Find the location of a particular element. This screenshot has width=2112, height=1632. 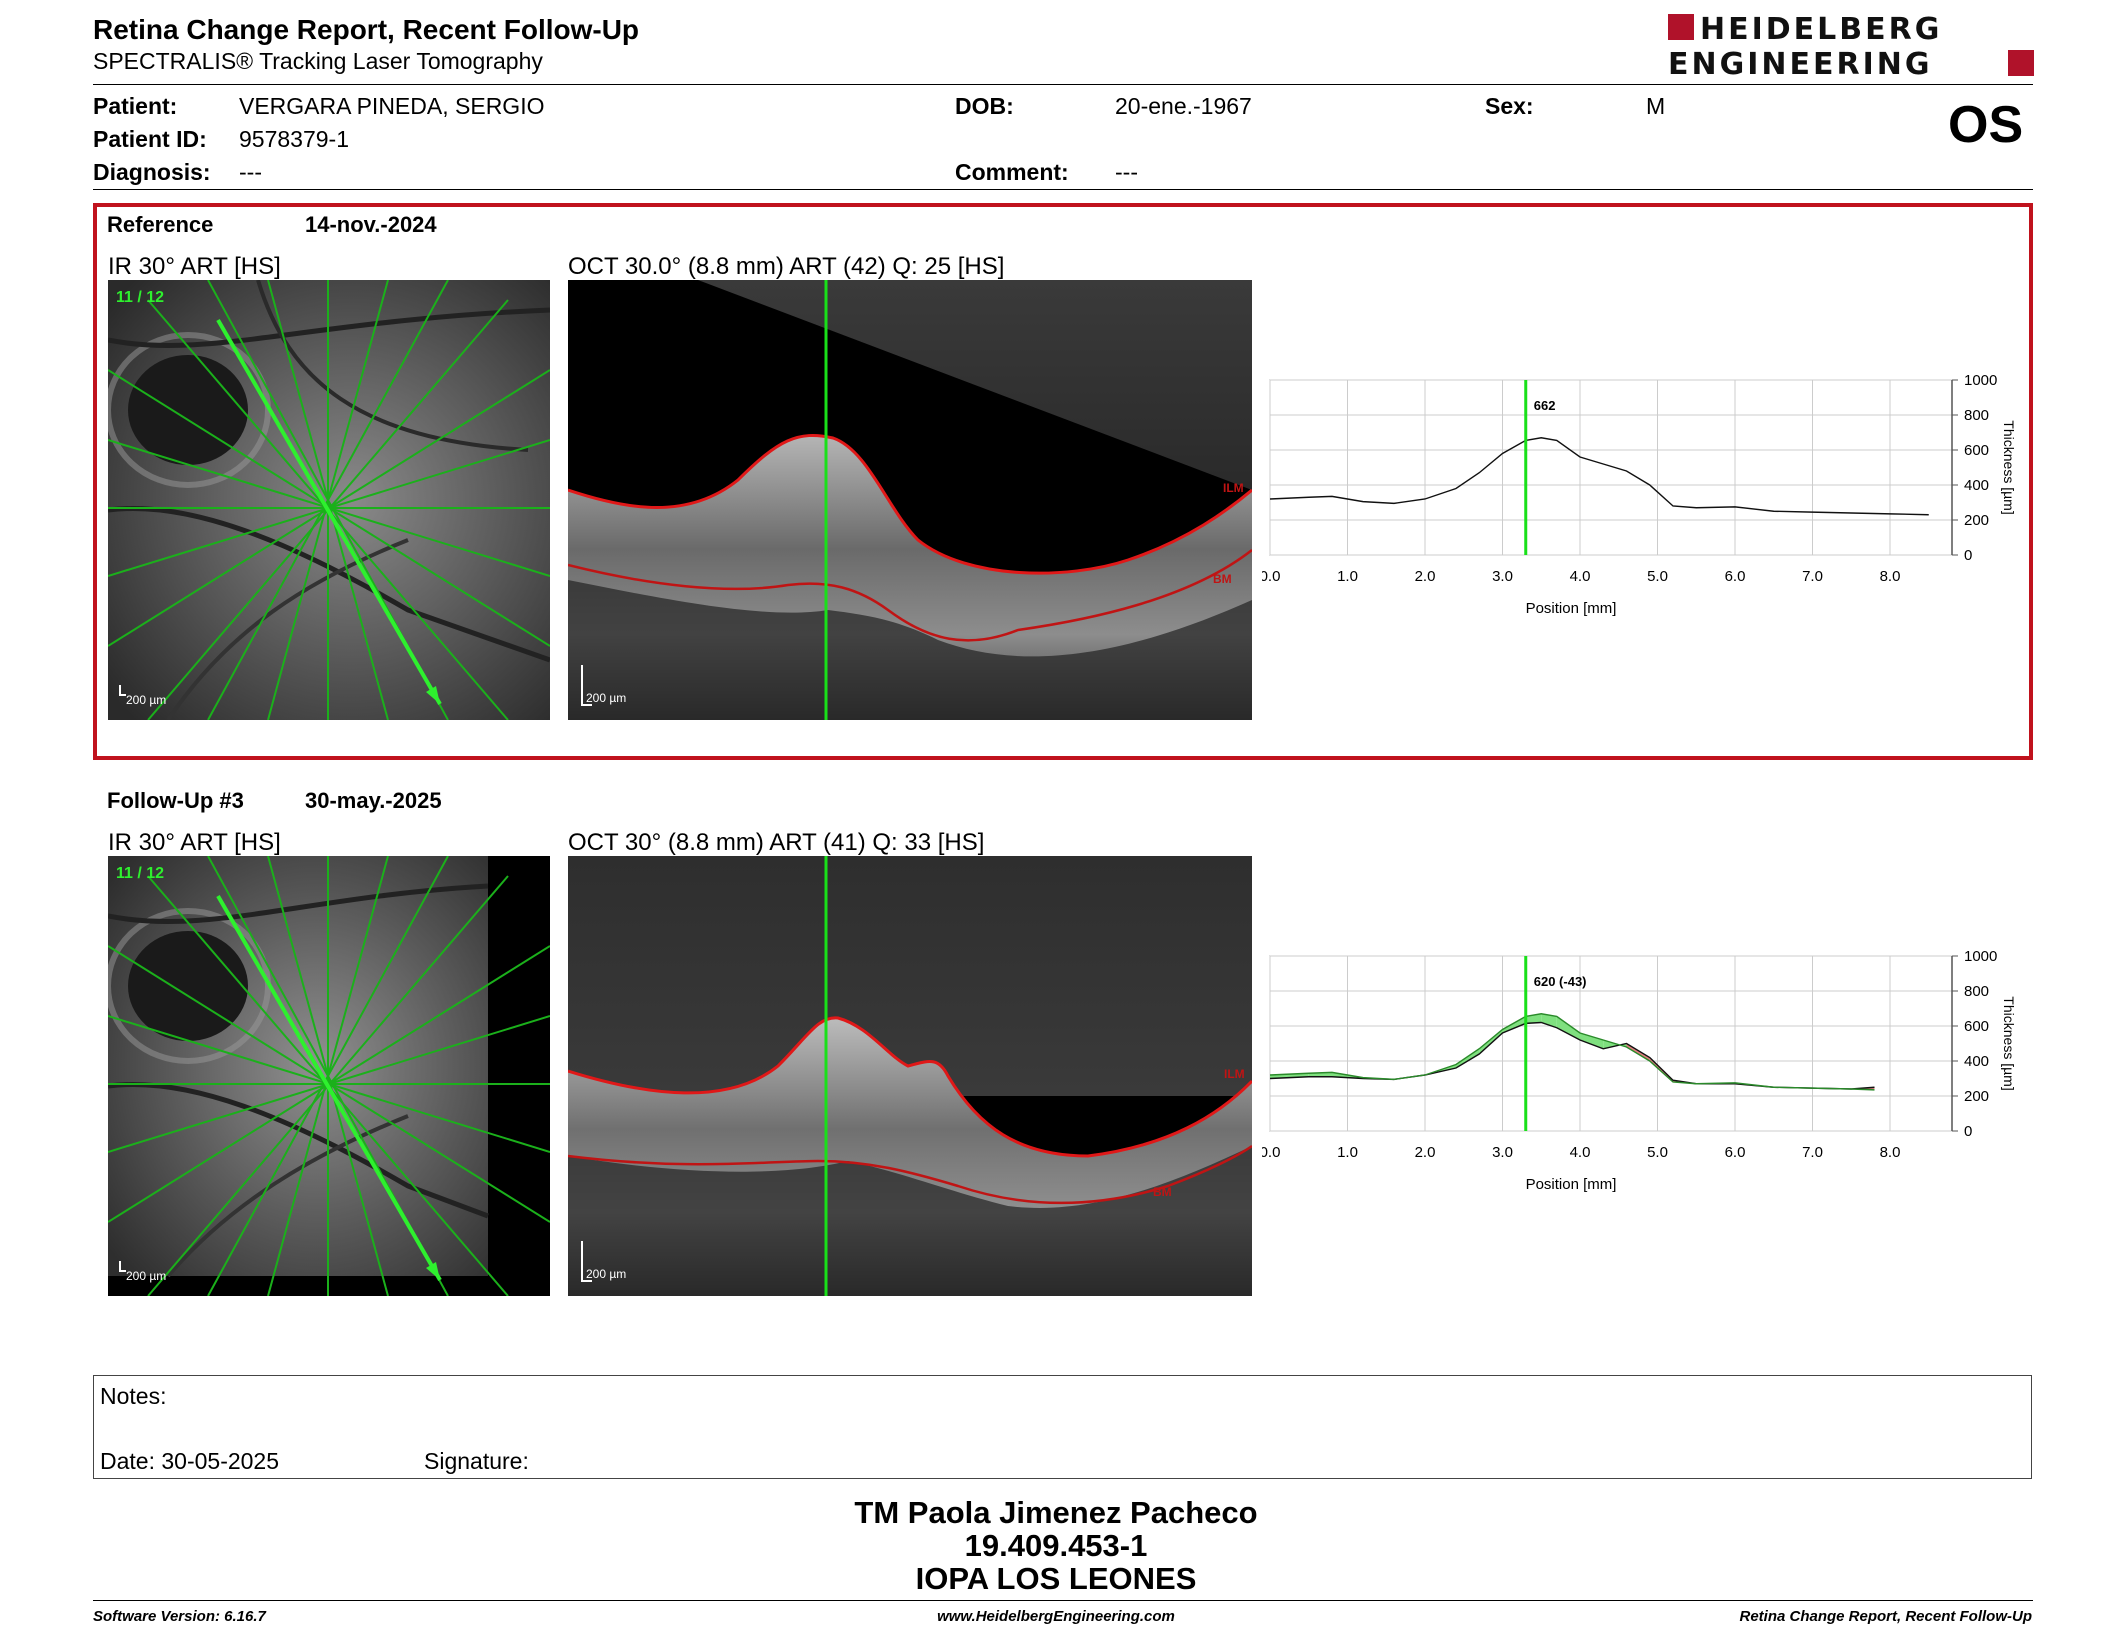

followup-oct-label: OCT 30° (8.8 mm) ART (41) Q: 33 [HS] is located at coordinates (776, 842).